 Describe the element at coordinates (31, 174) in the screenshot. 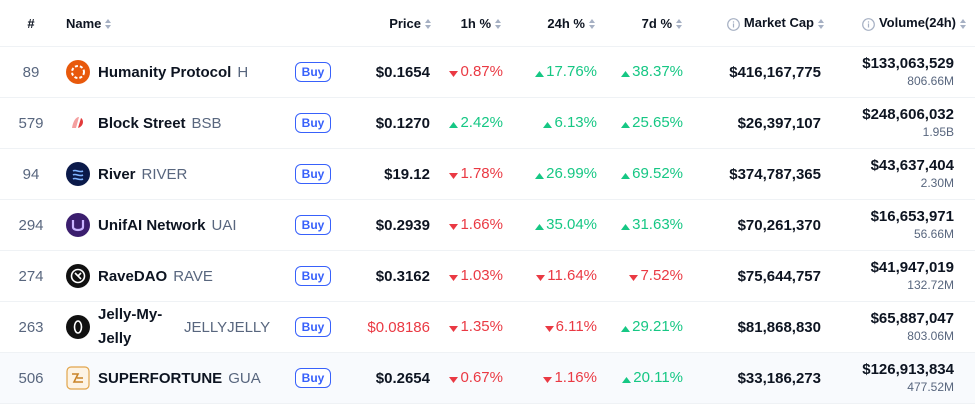

I see `rank-cell: 94` at that location.